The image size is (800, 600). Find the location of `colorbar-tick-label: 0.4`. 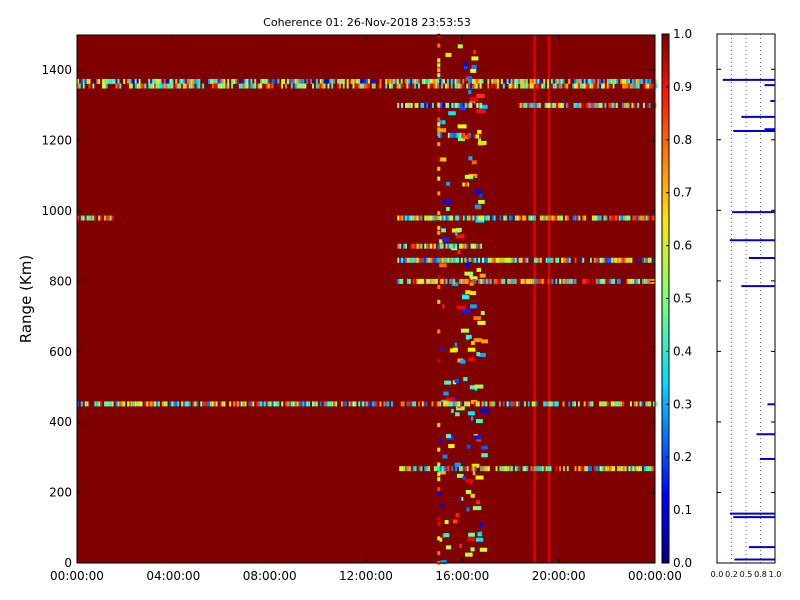

colorbar-tick-label: 0.4 is located at coordinates (682, 351).